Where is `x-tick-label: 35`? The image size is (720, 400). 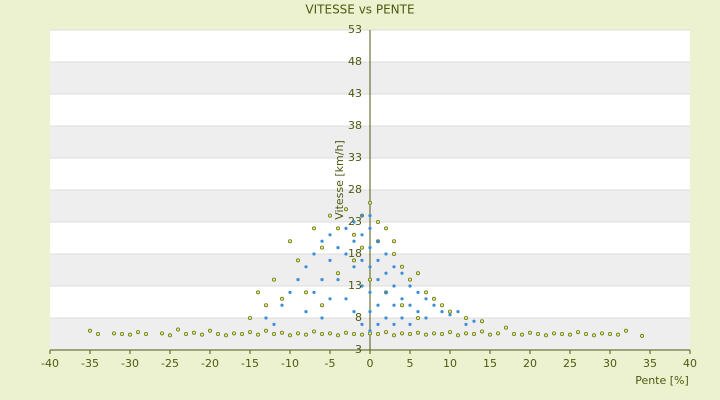
x-tick-label: 35 is located at coordinates (650, 363).